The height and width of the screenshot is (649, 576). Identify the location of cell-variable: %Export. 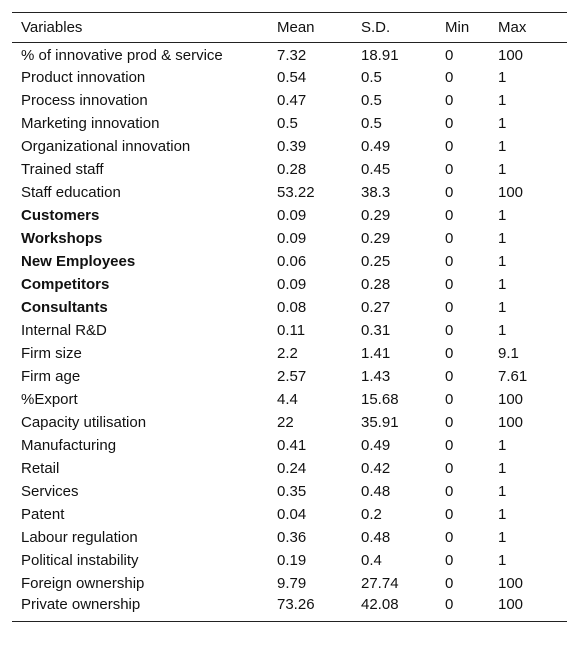
(49, 399).